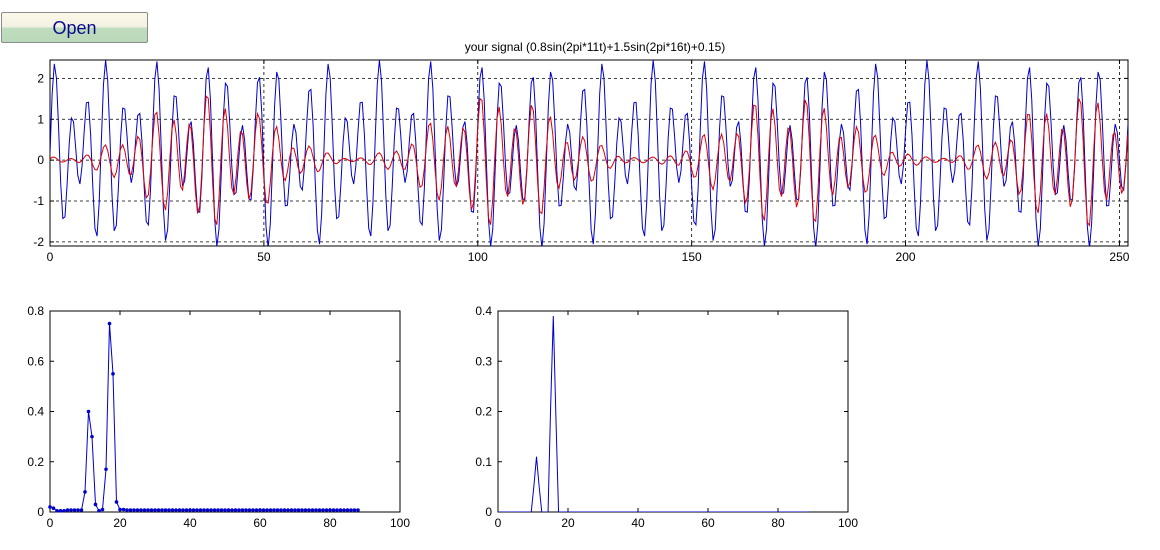 The width and height of the screenshot is (1160, 550). I want to click on spectrum-line-plot: 0 20 40 60 80 100 0 0.1 0.2 0.3 0.4, so click(666, 417).